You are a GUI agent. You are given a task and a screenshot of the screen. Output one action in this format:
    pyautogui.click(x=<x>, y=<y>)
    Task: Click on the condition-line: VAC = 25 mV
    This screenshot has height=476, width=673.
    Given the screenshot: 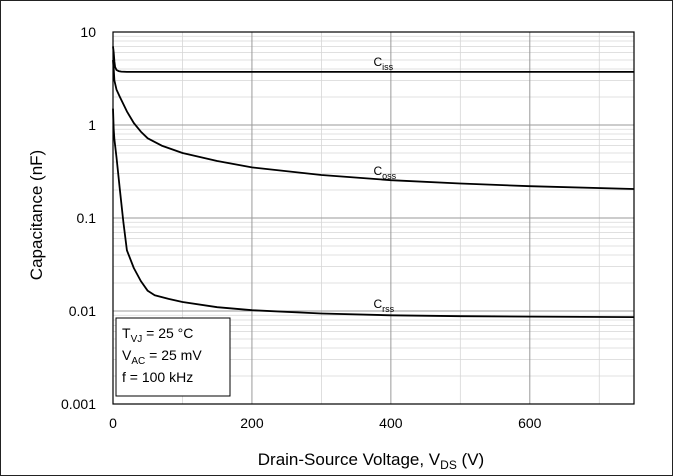 What is the action you would take?
    pyautogui.click(x=162, y=357)
    